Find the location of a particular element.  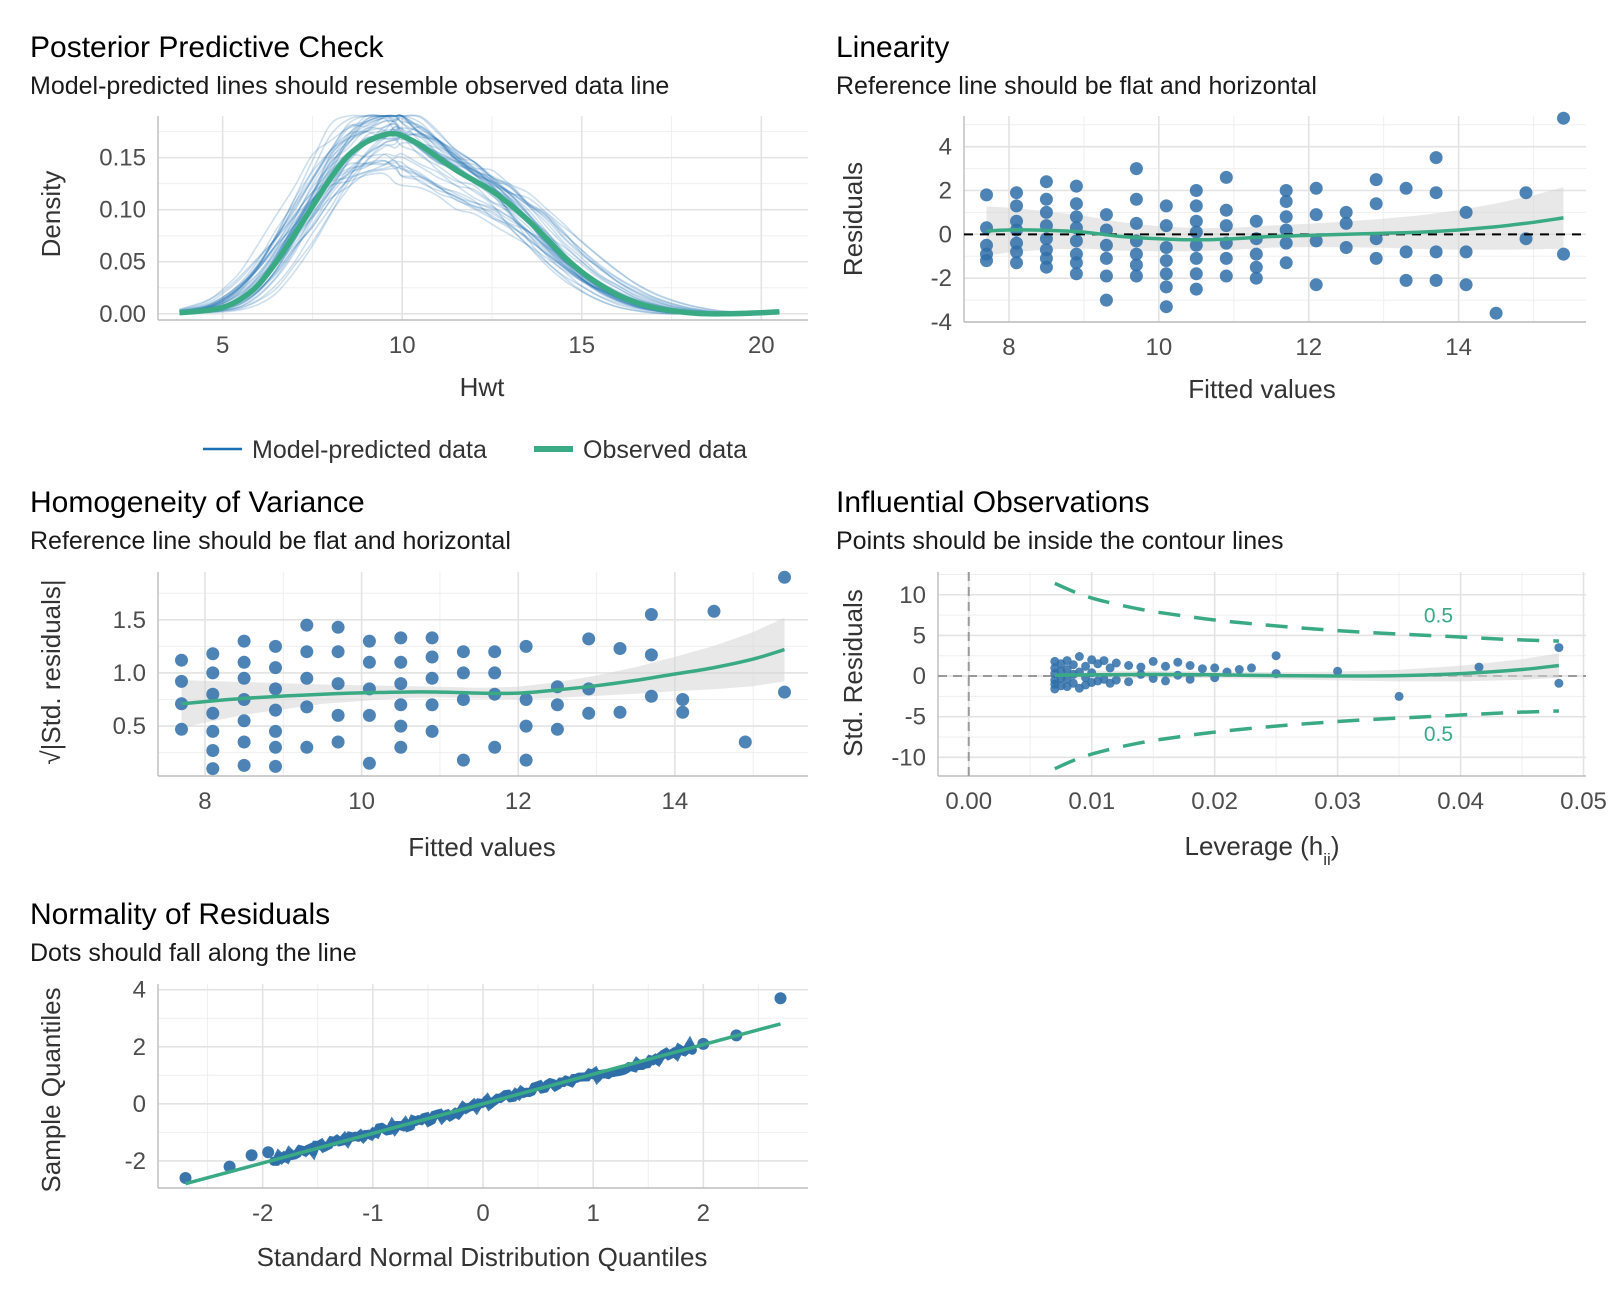

contour-label-lower: 0.5 is located at coordinates (1438, 734).